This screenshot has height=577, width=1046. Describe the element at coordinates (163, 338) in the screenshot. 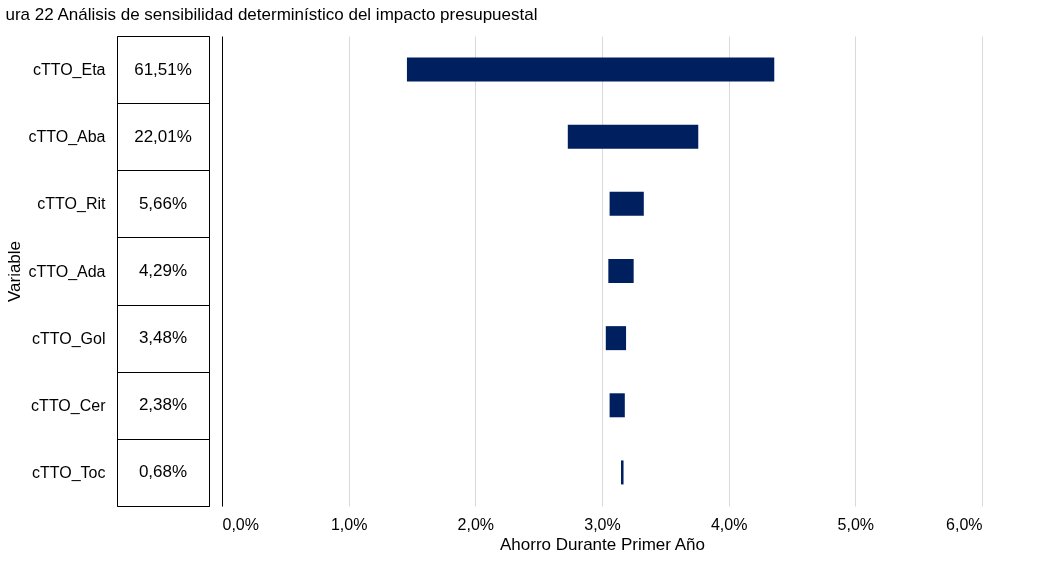

I see `text: 3,48%` at that location.